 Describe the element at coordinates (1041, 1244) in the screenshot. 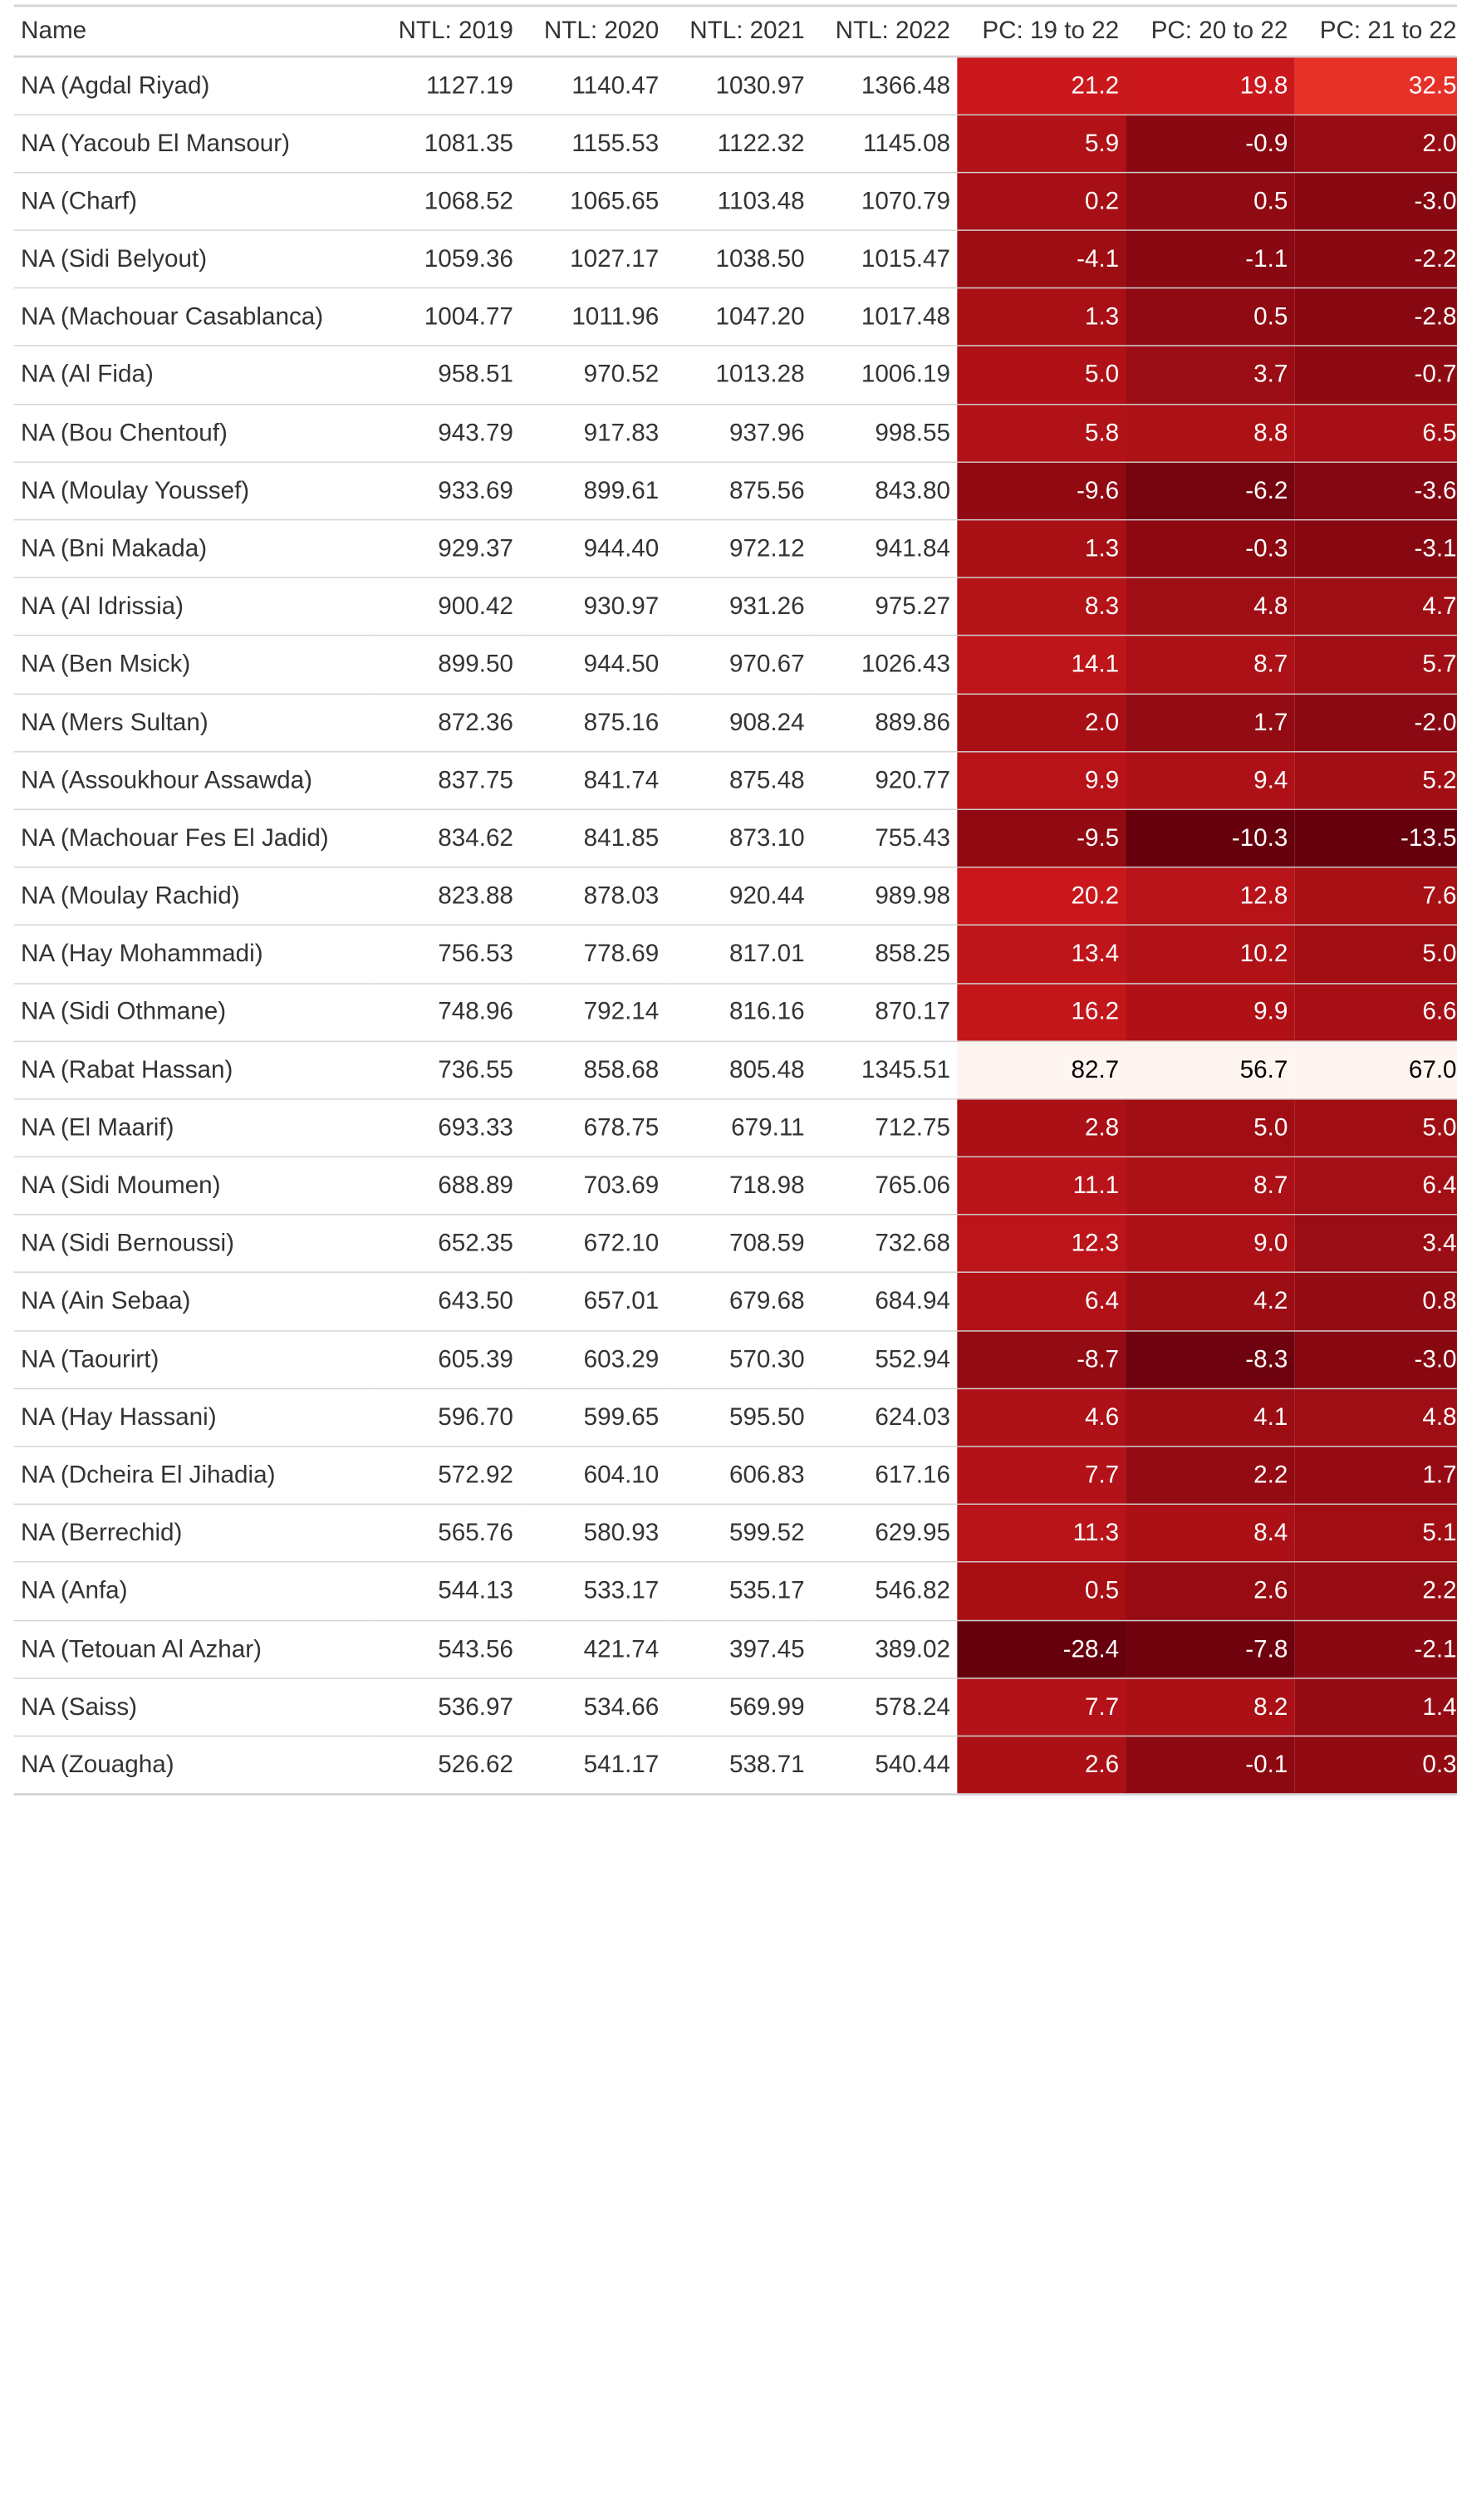

I see `cell-pc-19-22: 12.3` at that location.